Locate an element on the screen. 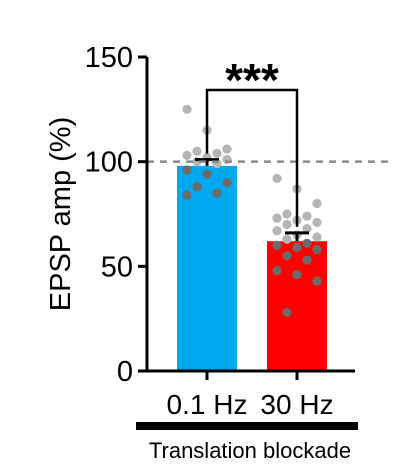 The height and width of the screenshot is (469, 420). y-tick-label: 150 is located at coordinates (109, 58).